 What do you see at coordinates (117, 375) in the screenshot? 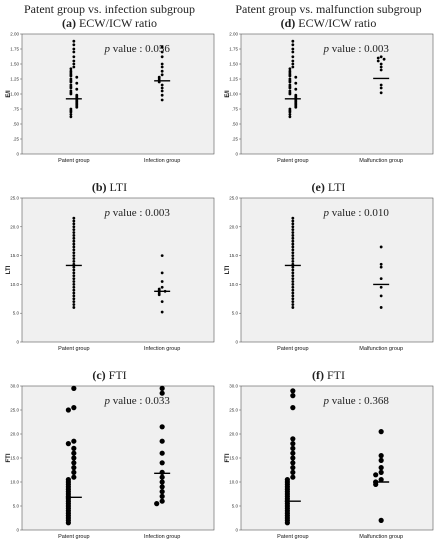
I see `panel-c-title-text: FTI` at bounding box center [117, 375].